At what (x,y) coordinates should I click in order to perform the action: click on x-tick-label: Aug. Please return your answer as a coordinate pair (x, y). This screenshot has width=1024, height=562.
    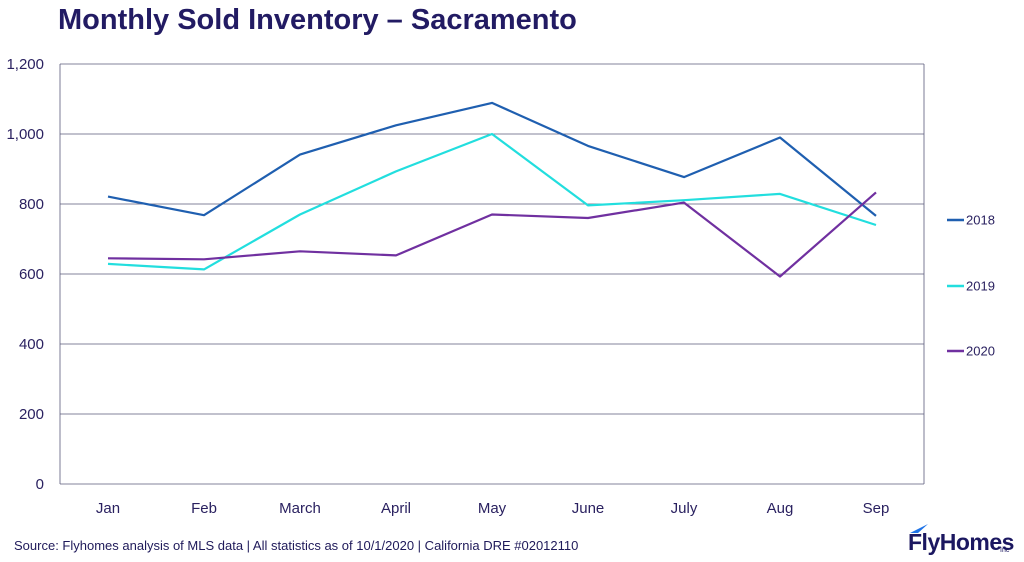
    Looking at the image, I should click on (780, 508).